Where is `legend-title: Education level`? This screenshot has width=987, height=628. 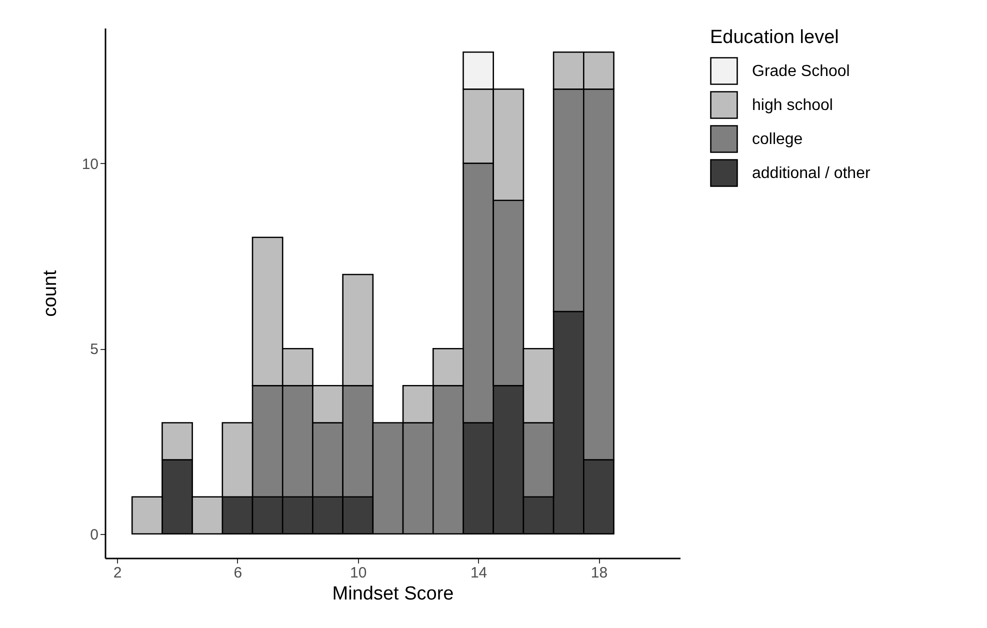
legend-title: Education level is located at coordinates (774, 37).